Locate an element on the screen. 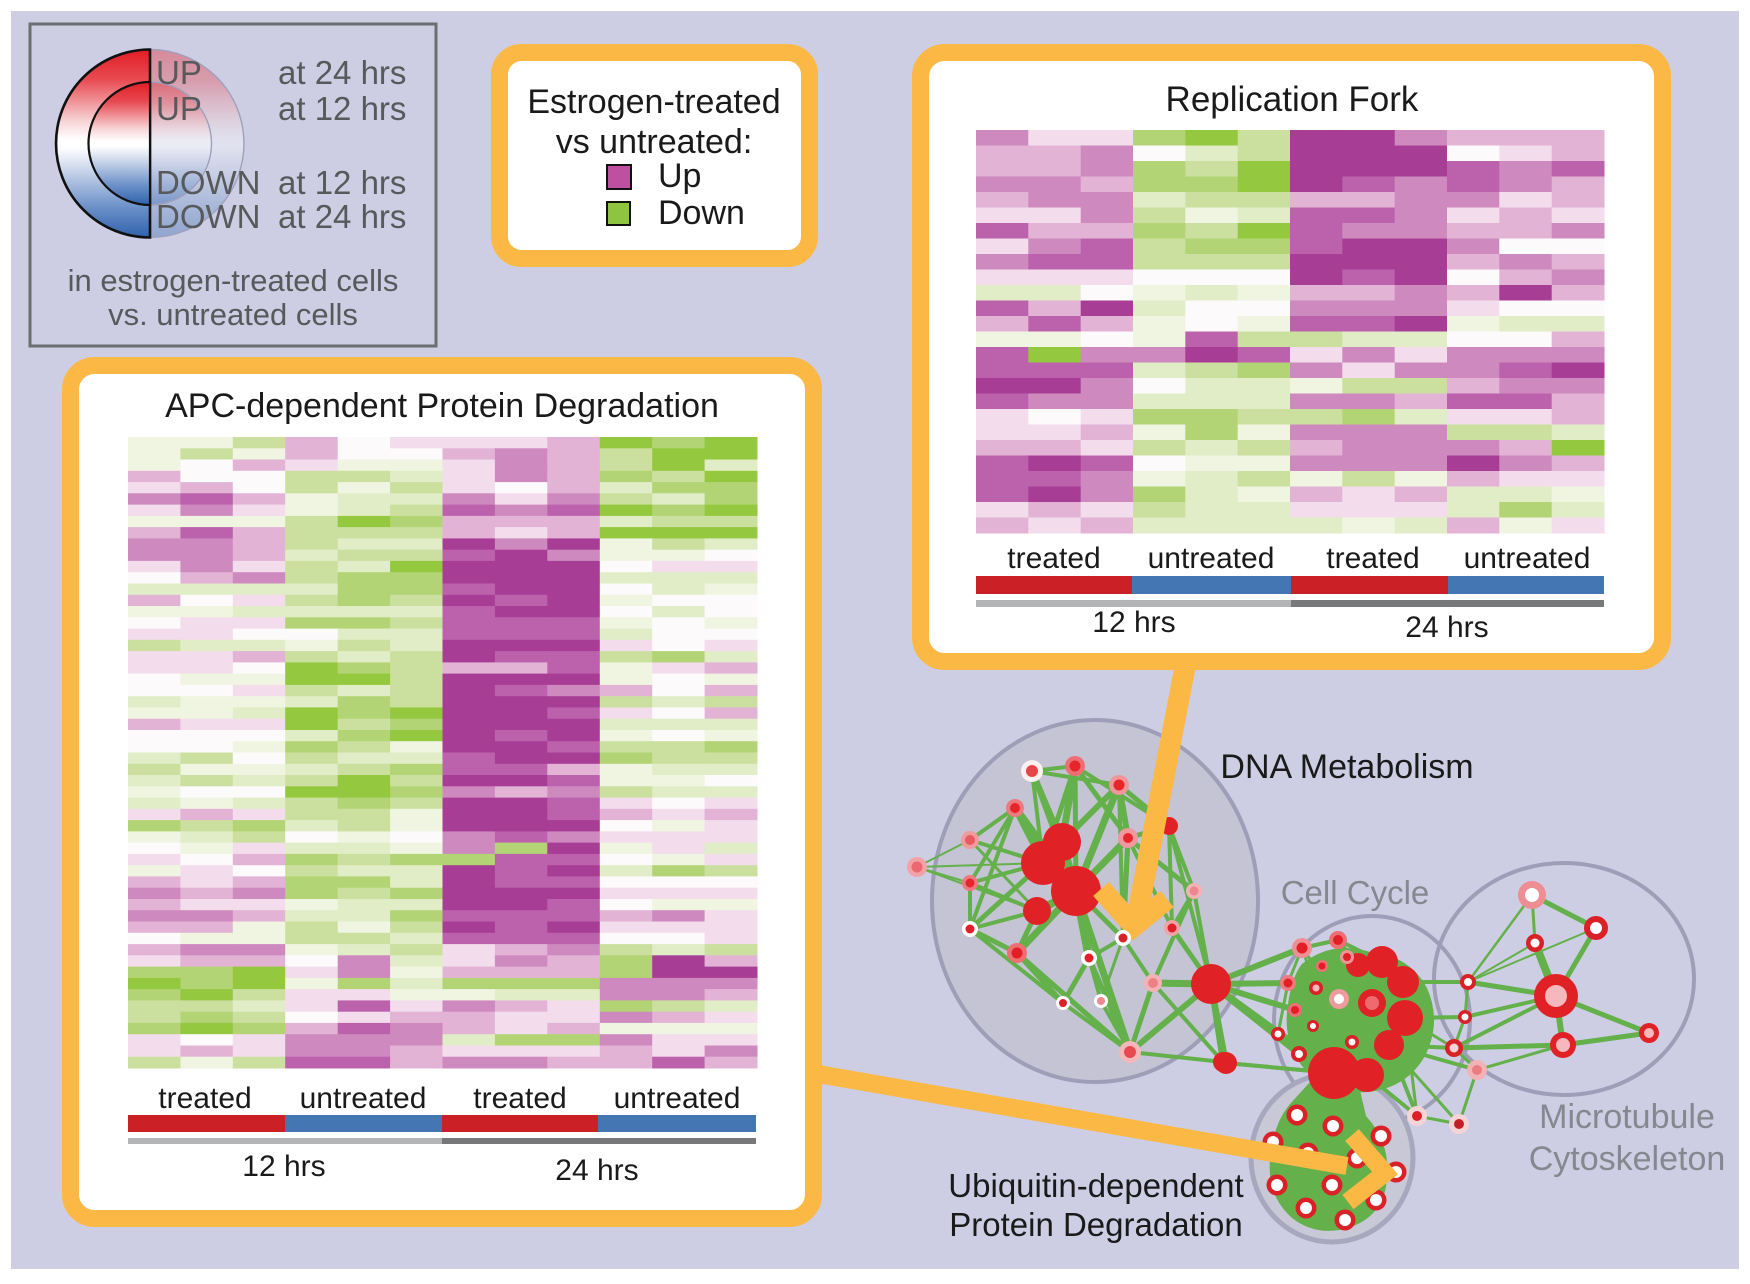  svg-text: Up is located at coordinates (679, 176).